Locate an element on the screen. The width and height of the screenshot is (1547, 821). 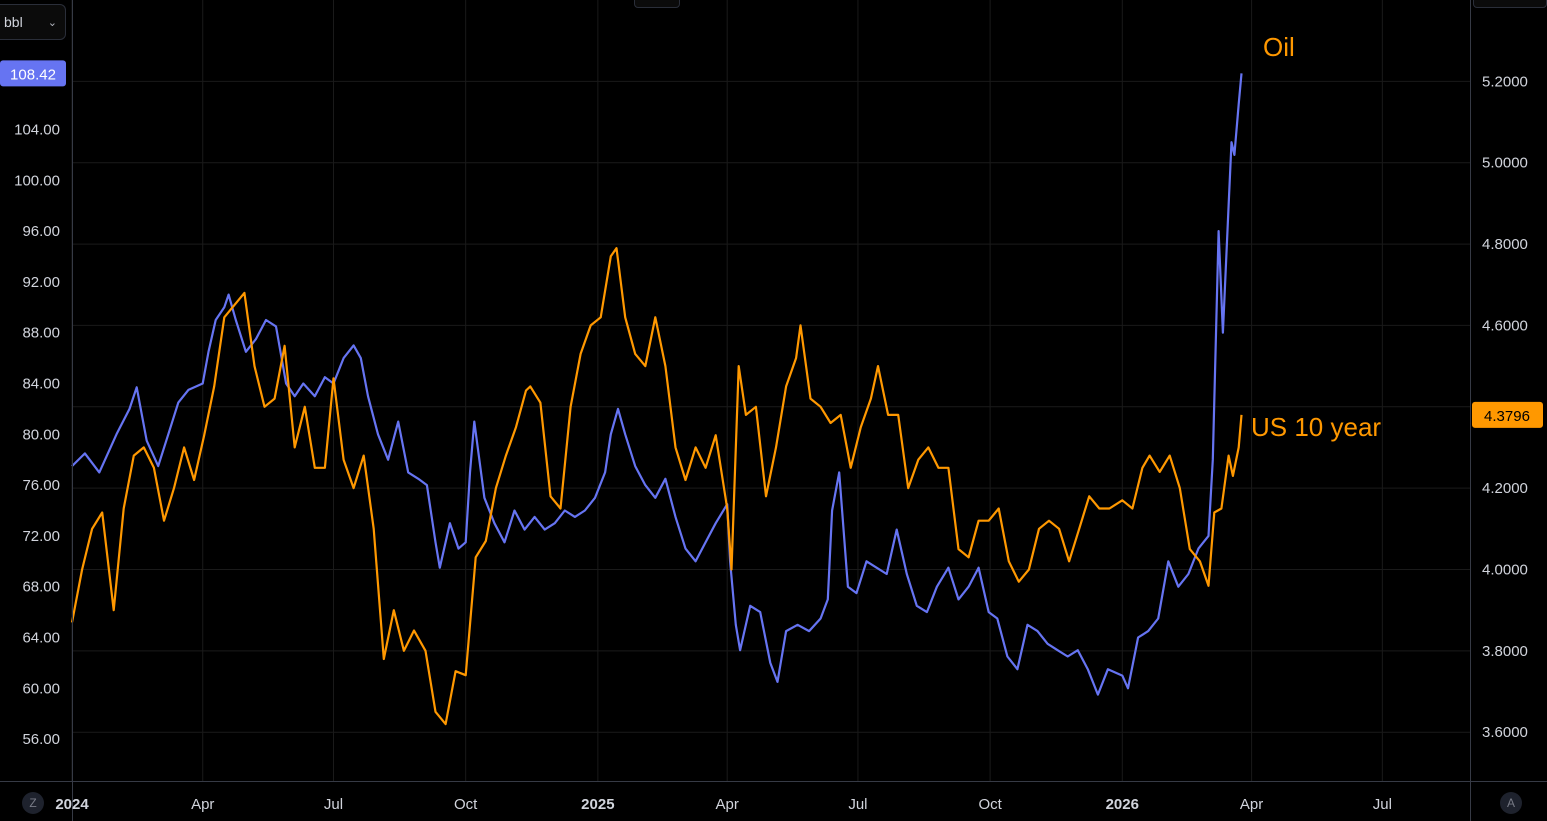
us10-last-value: 4.3796 is located at coordinates (1507, 416).